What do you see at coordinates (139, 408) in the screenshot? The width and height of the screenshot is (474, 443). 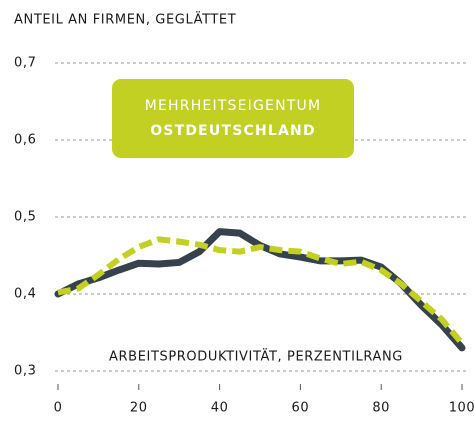 I see `x-tick-label: 20` at bounding box center [139, 408].